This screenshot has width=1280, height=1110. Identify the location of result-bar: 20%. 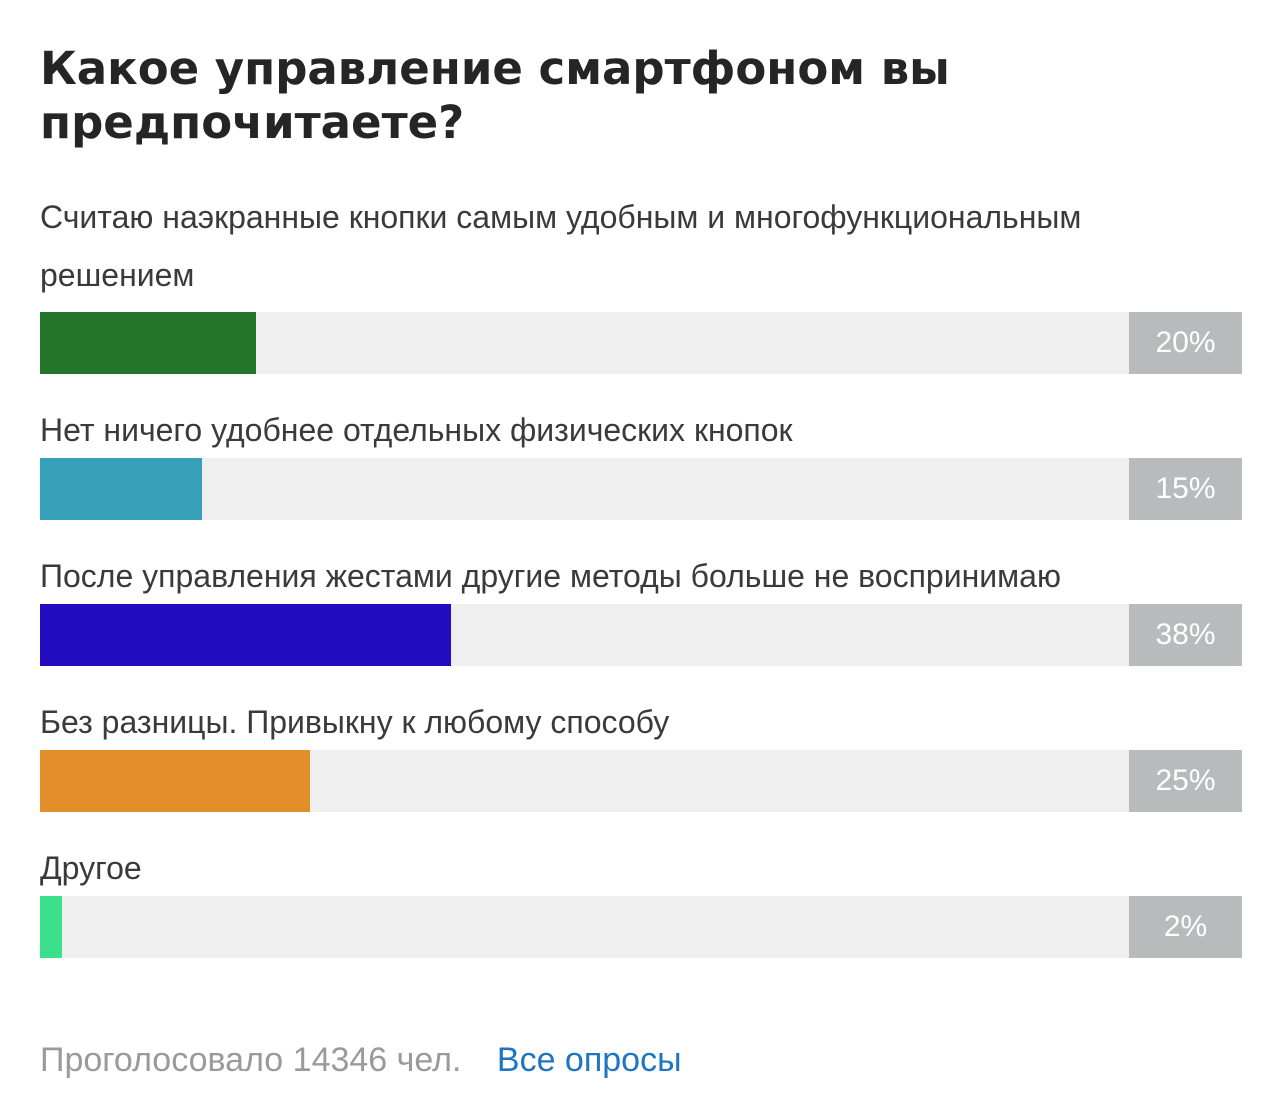
(641, 343).